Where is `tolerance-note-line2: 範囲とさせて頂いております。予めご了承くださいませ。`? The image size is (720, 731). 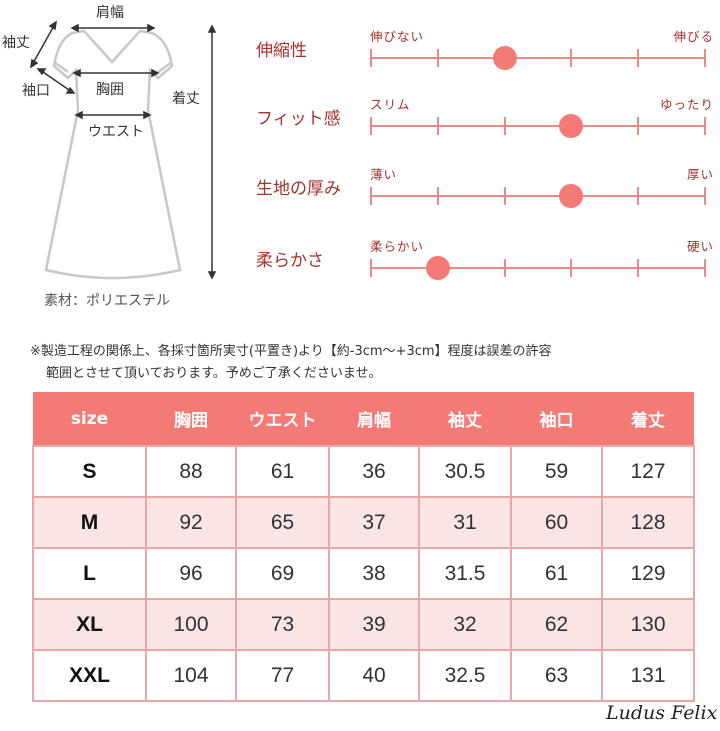 tolerance-note-line2: 範囲とさせて頂いております。予めご了承くださいませ。 is located at coordinates (214, 373).